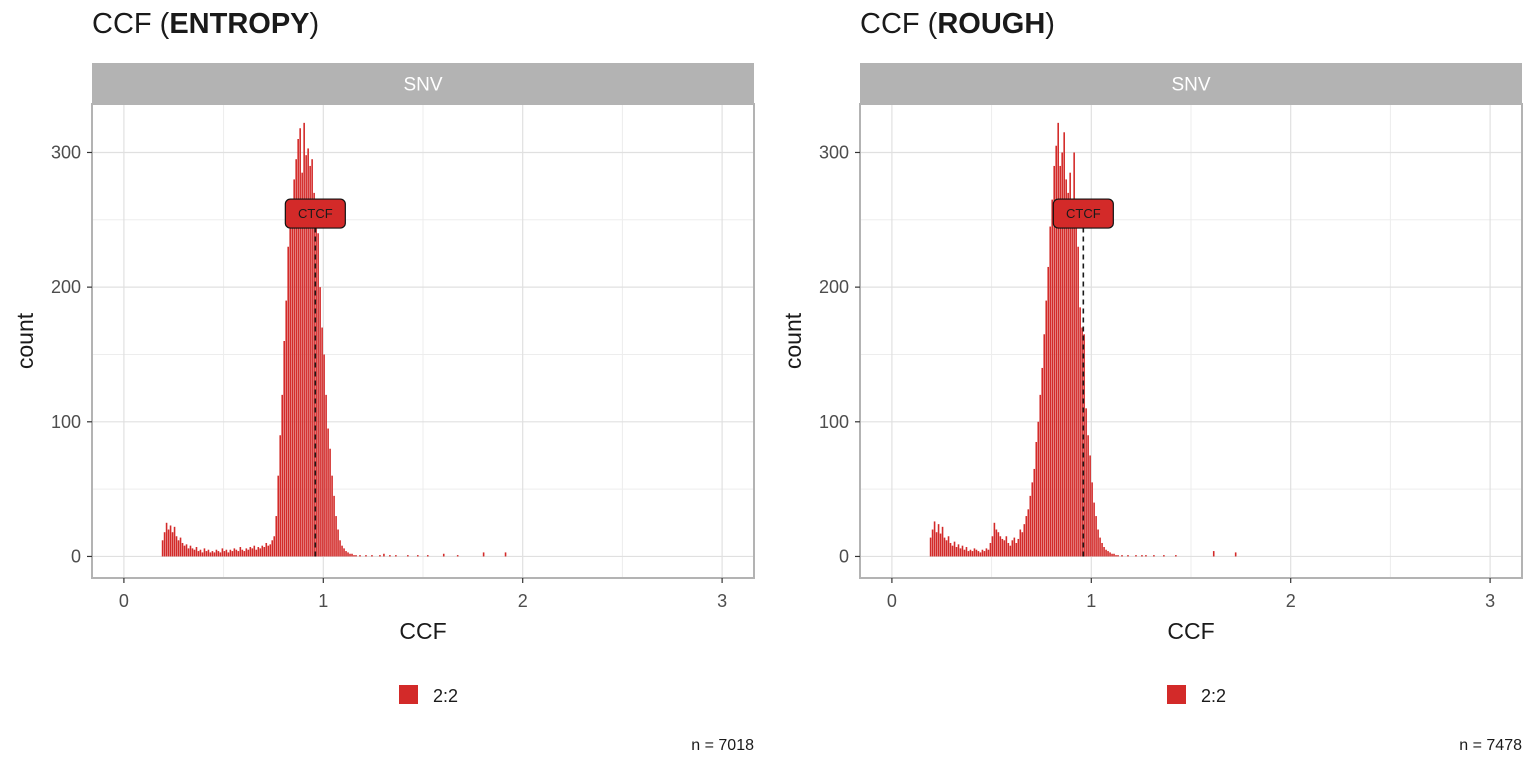  Describe the element at coordinates (124, 601) in the screenshot. I see `x-tick-label: 0` at that location.